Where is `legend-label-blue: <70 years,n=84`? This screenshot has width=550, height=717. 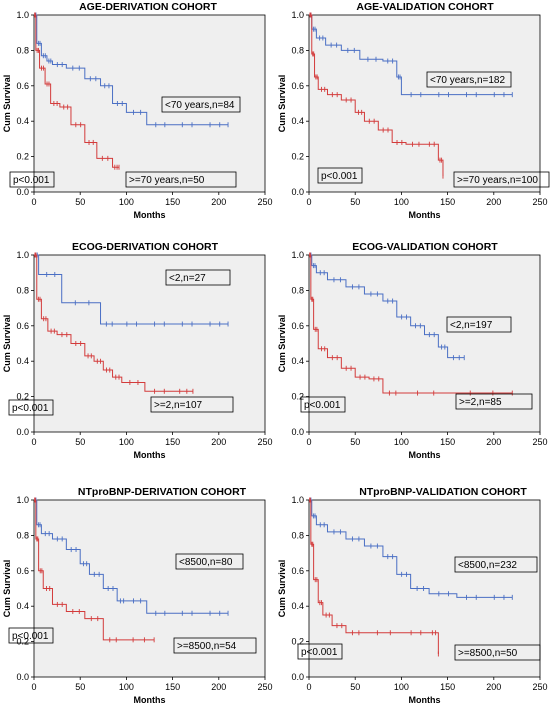 legend-label-blue: <70 years,n=84 is located at coordinates (200, 105).